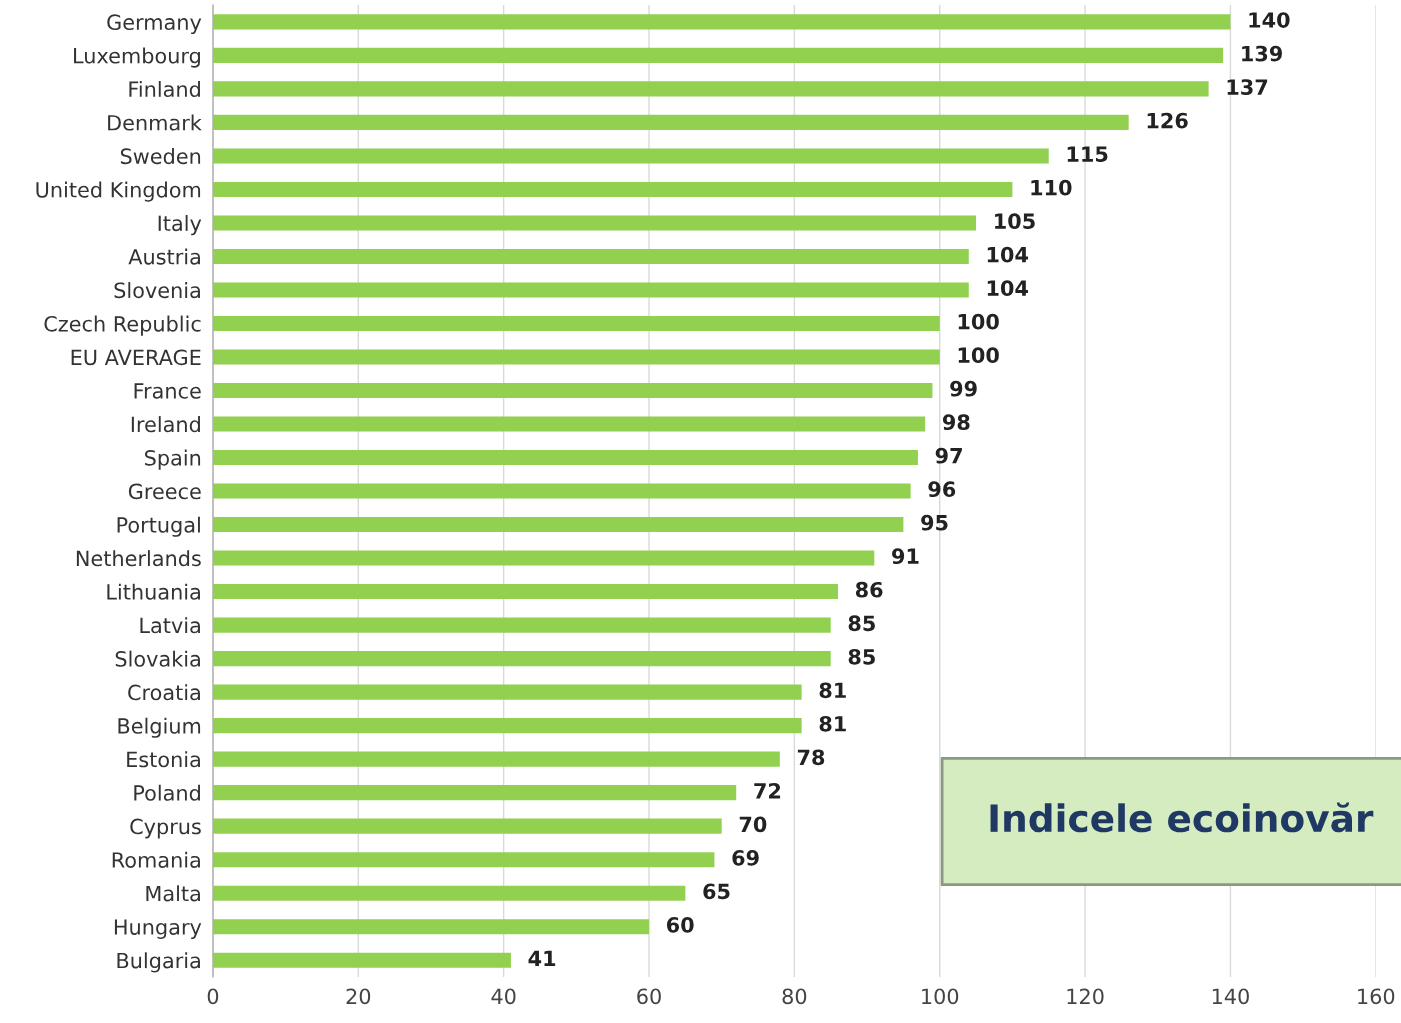 Image resolution: width=1401 pixels, height=1023 pixels. I want to click on y-tick-label: Romania, so click(156, 859).